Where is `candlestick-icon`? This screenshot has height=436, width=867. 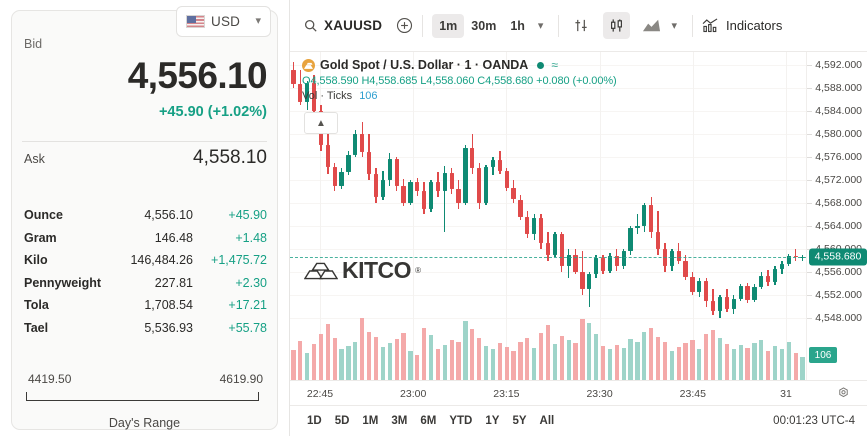
candlestick-icon is located at coordinates (617, 25).